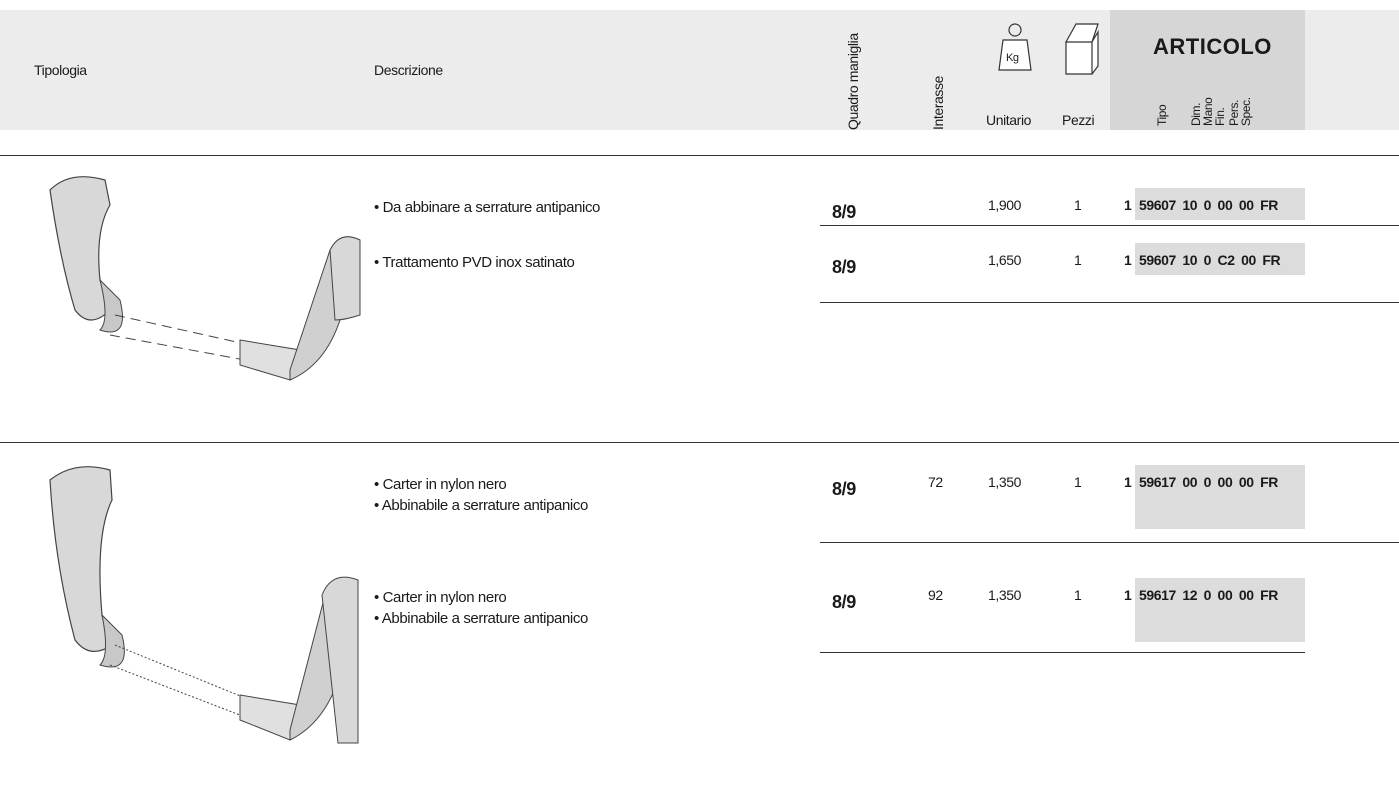  Describe the element at coordinates (1005, 205) in the screenshot. I see `unitario: 1,900` at that location.